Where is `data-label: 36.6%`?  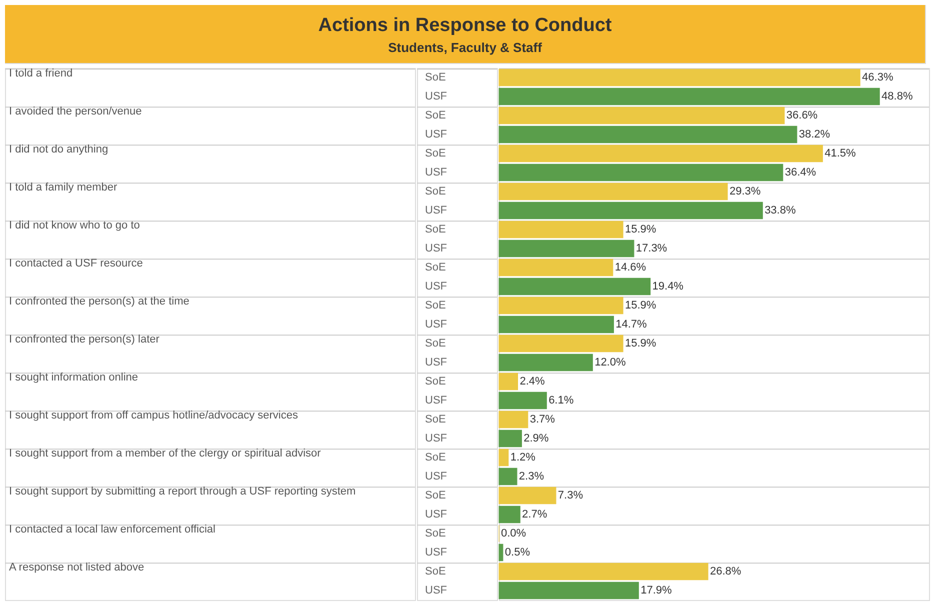
data-label: 36.6% is located at coordinates (802, 116).